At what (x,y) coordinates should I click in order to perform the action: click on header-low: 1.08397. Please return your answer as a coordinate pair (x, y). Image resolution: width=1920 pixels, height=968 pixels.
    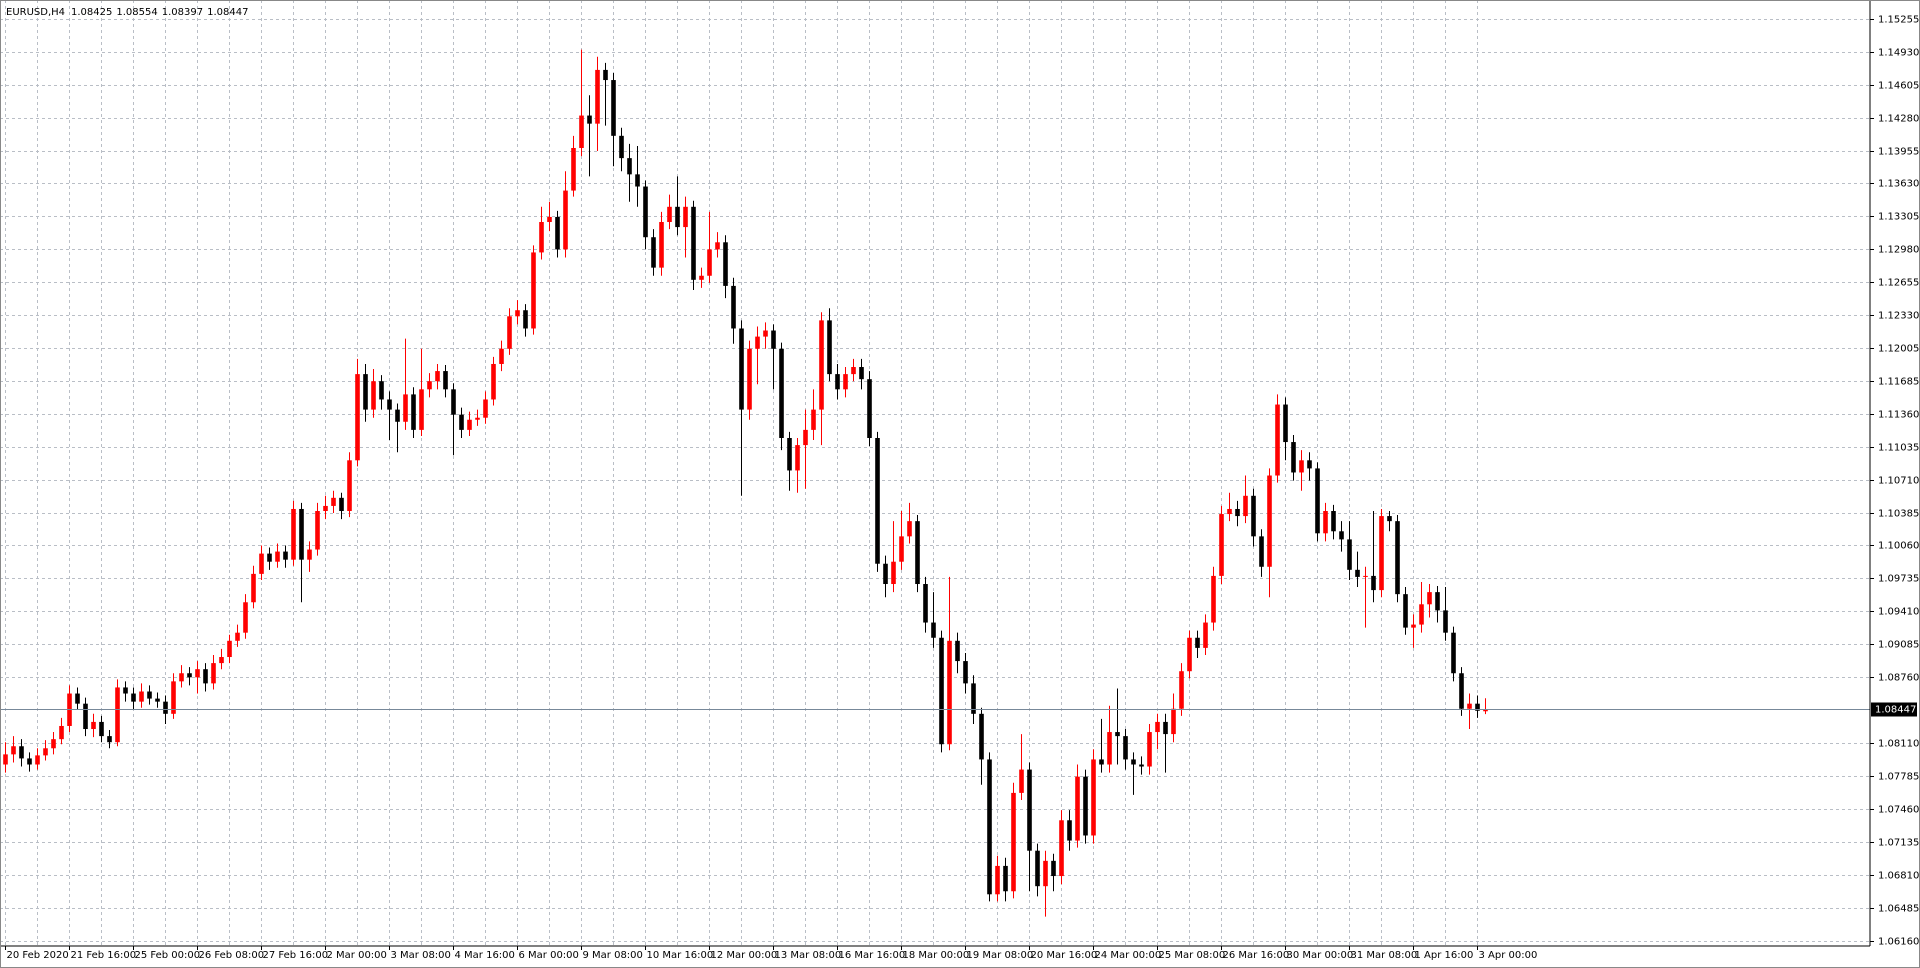
    Looking at the image, I should click on (182, 12).